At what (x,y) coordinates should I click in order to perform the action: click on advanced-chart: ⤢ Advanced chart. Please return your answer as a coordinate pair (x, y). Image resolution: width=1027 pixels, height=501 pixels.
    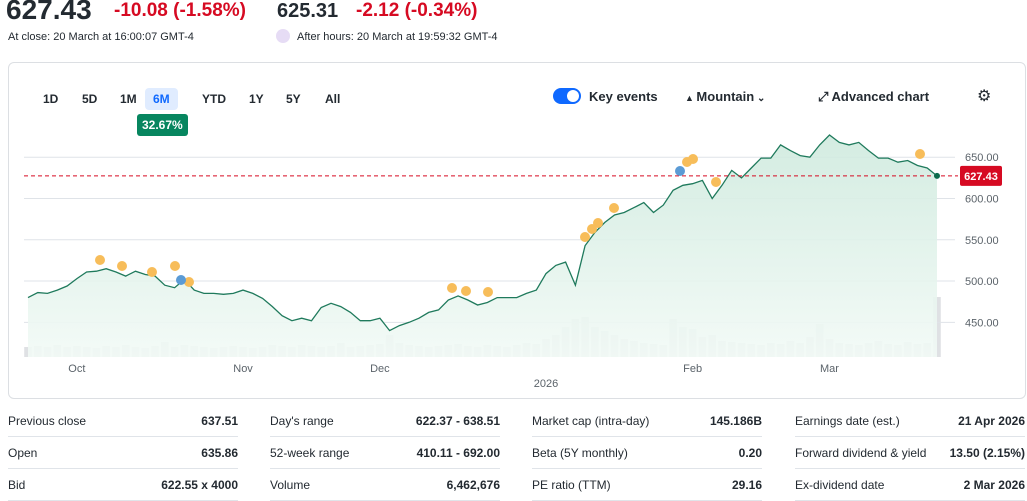
    Looking at the image, I should click on (874, 96).